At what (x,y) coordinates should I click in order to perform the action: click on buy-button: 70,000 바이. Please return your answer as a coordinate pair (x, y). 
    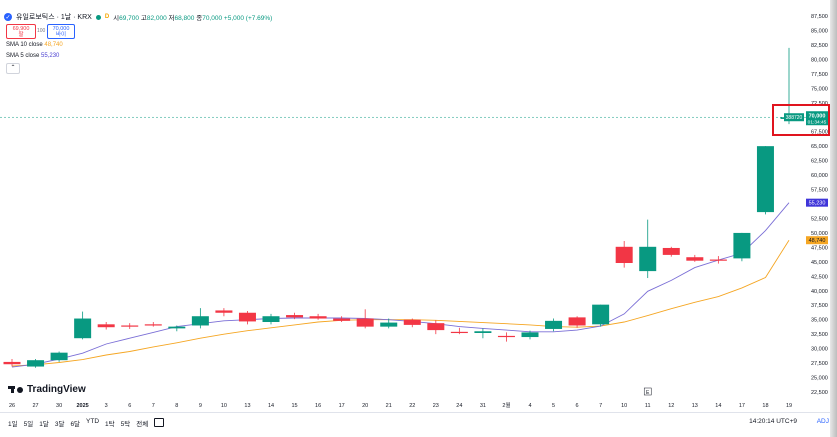
    Looking at the image, I should click on (61, 31).